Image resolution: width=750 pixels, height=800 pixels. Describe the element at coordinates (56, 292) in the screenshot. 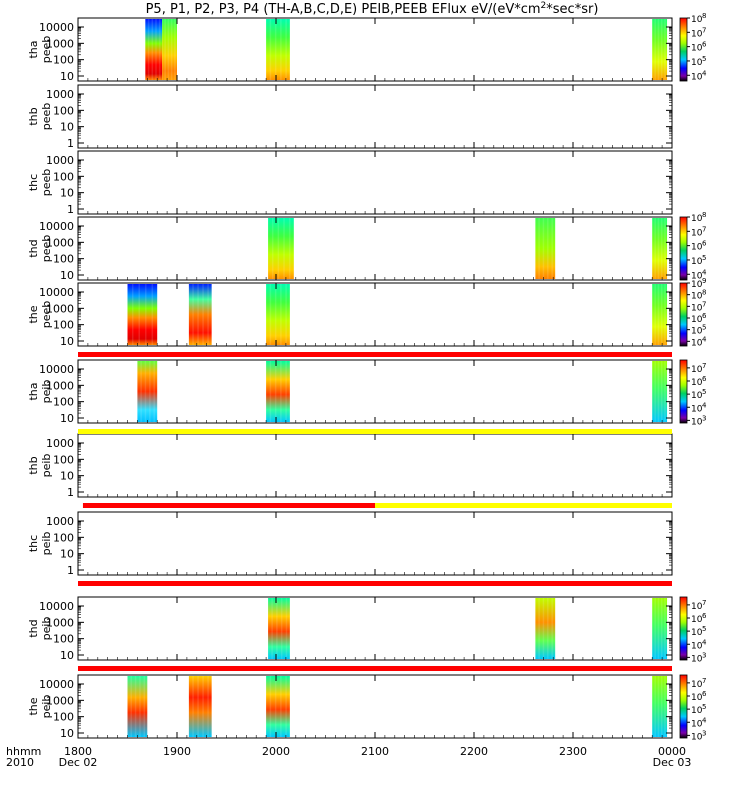

I see `y-tick-label: 10000` at that location.